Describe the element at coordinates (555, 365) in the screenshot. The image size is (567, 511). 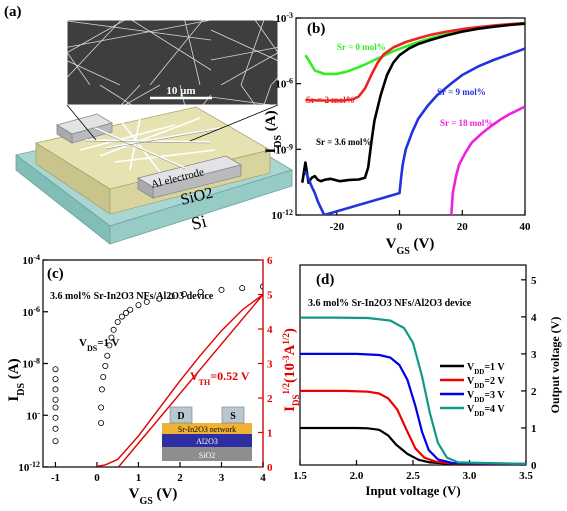
I see `panel-d-ylabel: Output voltage (V)` at that location.